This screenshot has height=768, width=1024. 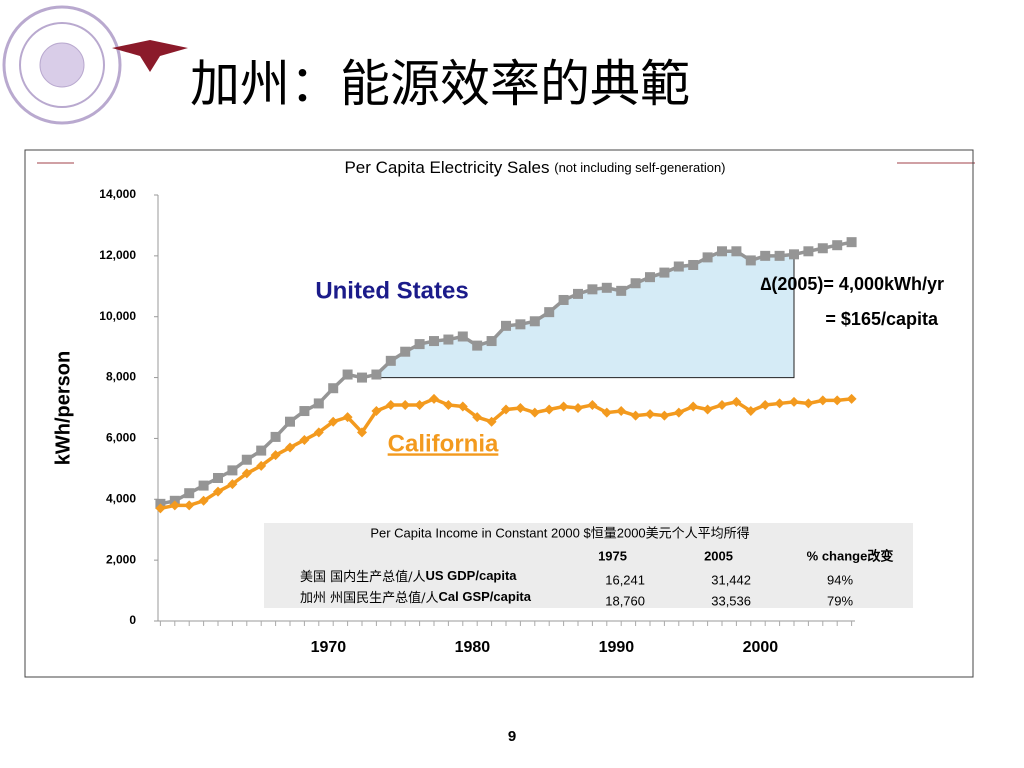 What do you see at coordinates (472, 575) in the screenshot?
I see `row-label-en: US GDP/capita` at bounding box center [472, 575].